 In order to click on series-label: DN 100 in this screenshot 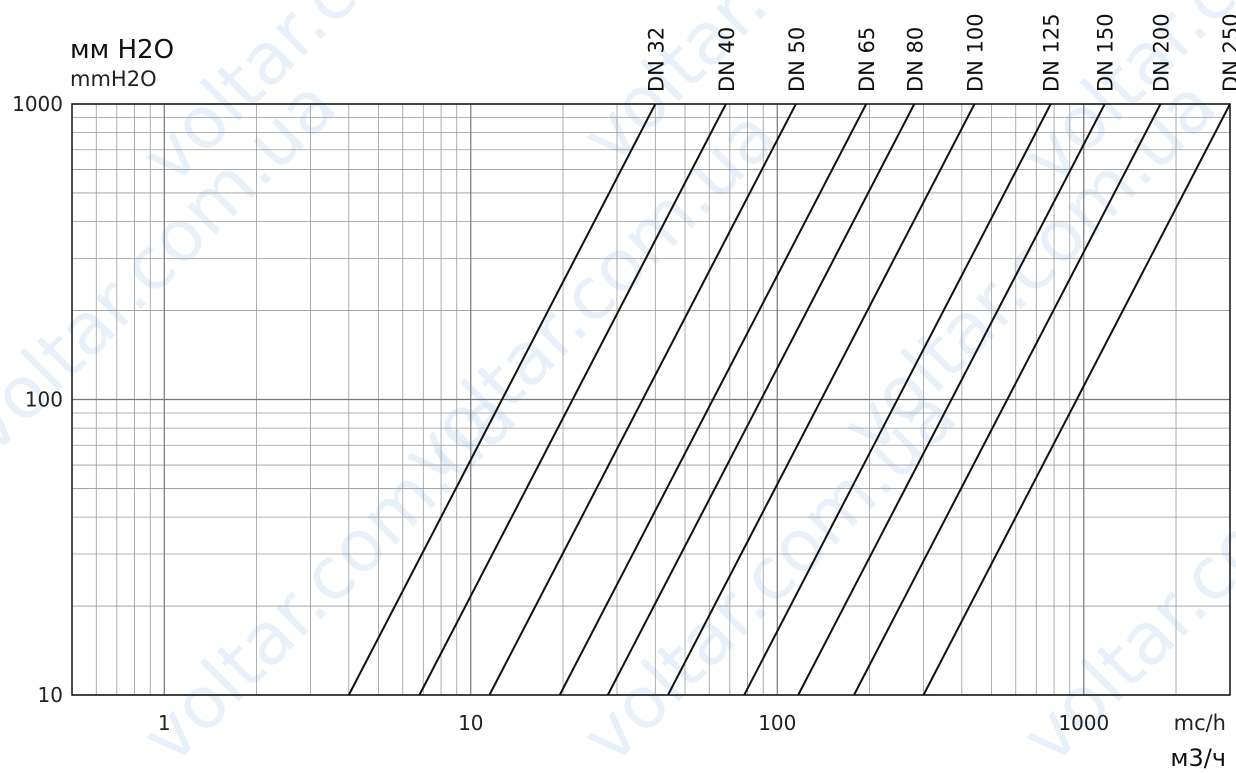, I will do `click(976, 52)`.